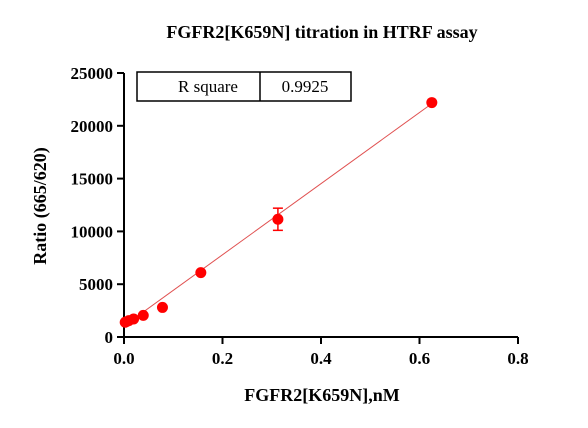 This screenshot has width=588, height=428. I want to click on x-tick-label: 0.2, so click(222, 358).